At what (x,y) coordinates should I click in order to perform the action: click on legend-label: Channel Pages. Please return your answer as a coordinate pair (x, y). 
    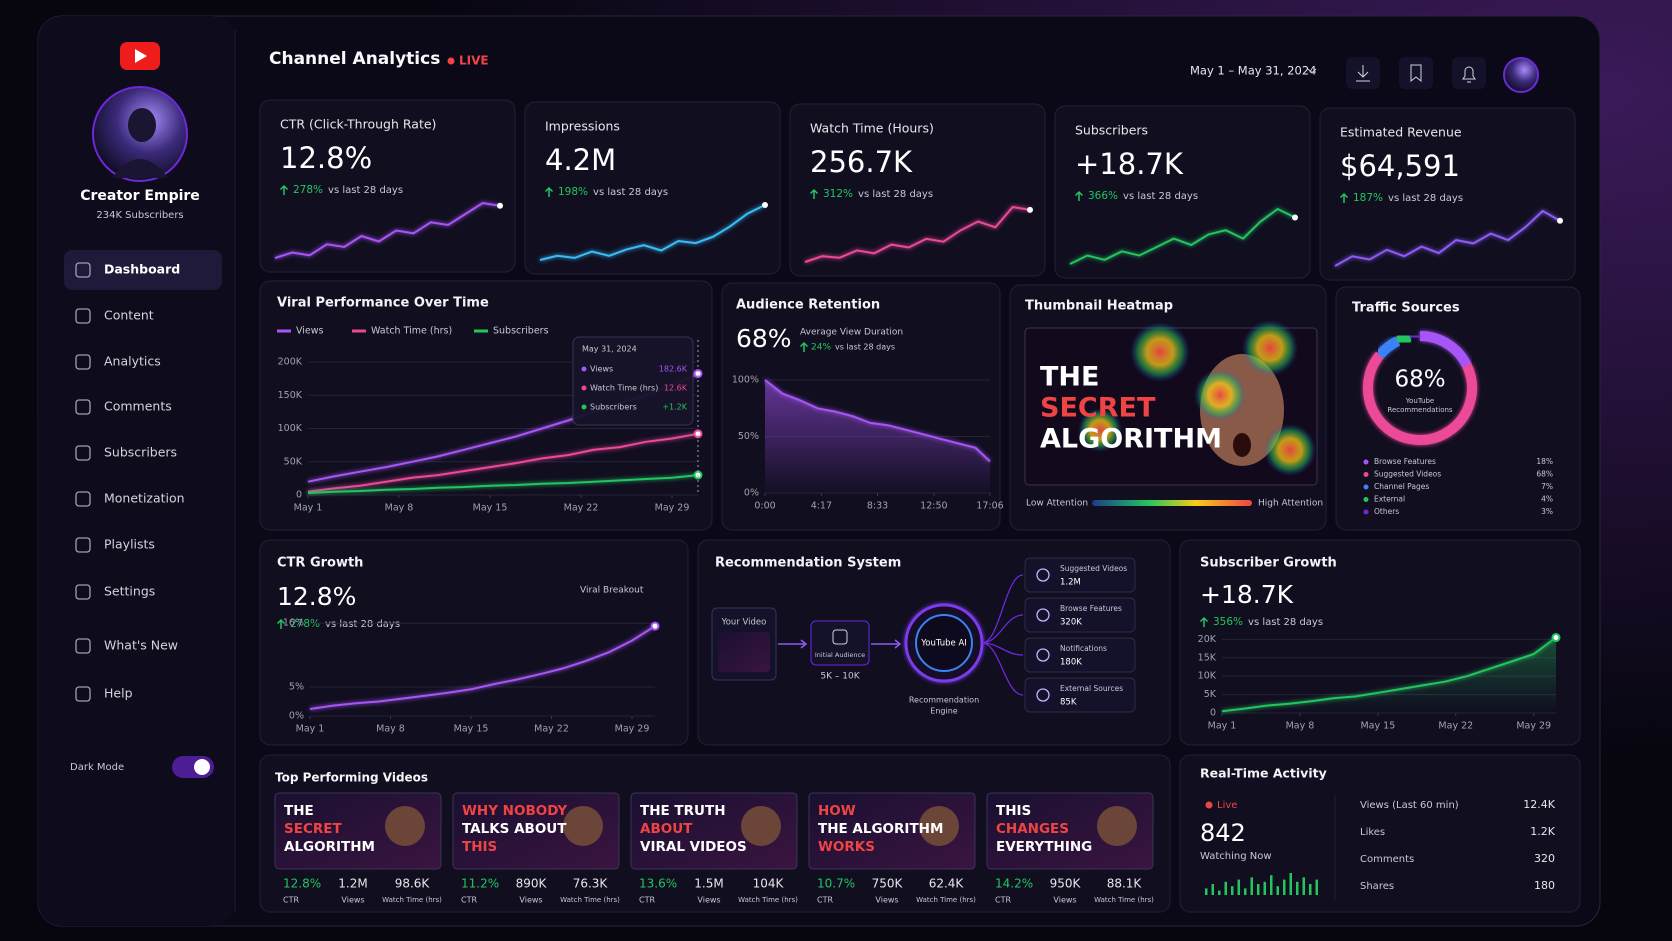
    Looking at the image, I should click on (1401, 486).